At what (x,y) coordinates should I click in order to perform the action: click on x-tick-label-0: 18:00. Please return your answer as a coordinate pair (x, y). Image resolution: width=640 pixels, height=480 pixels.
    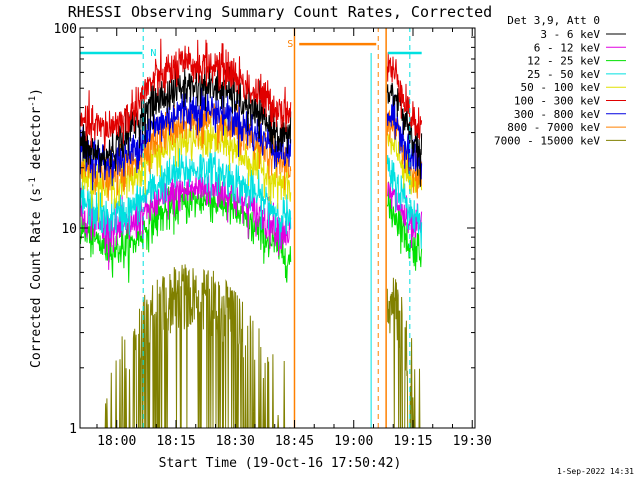
    Looking at the image, I should click on (116, 441).